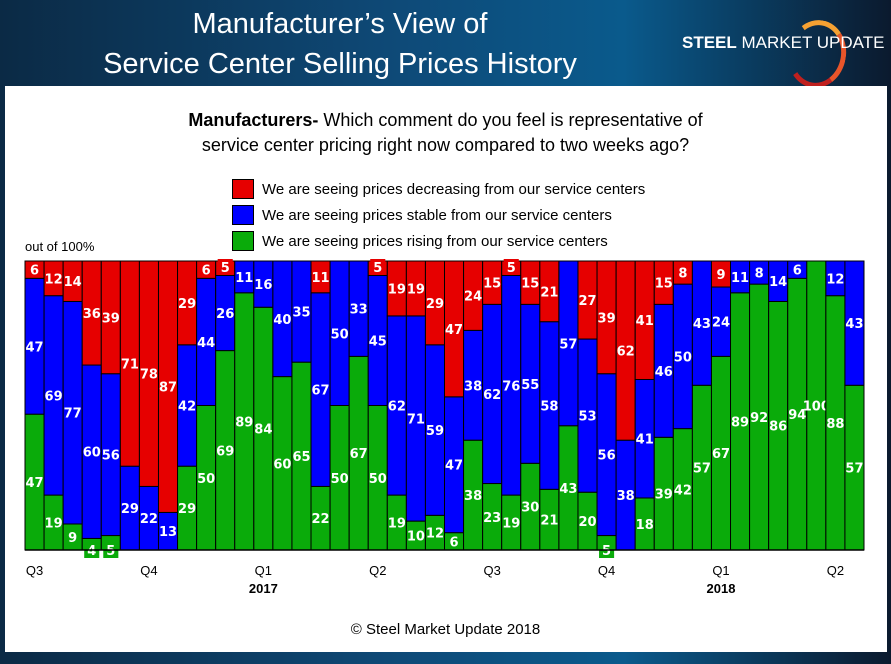 The width and height of the screenshot is (891, 664). What do you see at coordinates (702, 469) in the screenshot?
I see `data-label-rising: 57` at bounding box center [702, 469].